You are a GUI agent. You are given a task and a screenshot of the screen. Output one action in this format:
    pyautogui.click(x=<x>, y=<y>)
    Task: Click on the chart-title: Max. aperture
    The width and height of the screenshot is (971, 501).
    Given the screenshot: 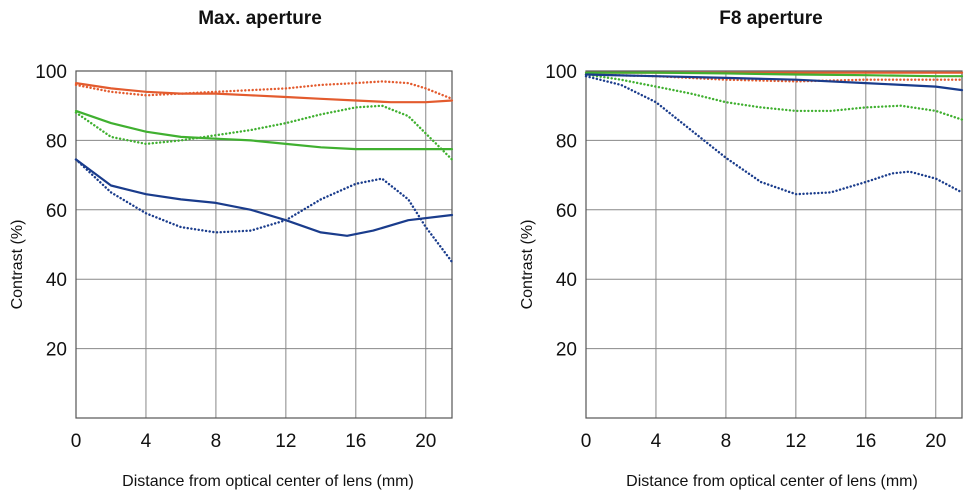 What is the action you would take?
    pyautogui.click(x=260, y=18)
    